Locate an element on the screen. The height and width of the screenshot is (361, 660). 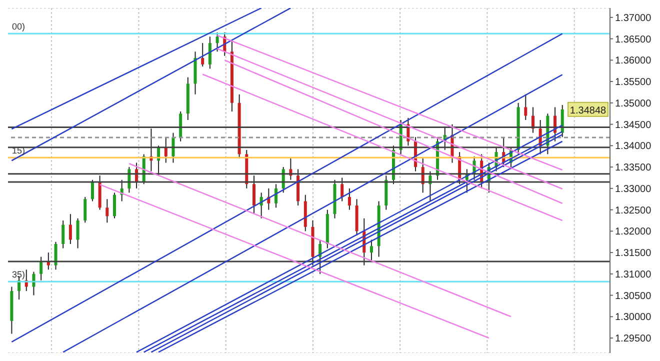
y-tick-label: 1.34000 is located at coordinates (633, 146).